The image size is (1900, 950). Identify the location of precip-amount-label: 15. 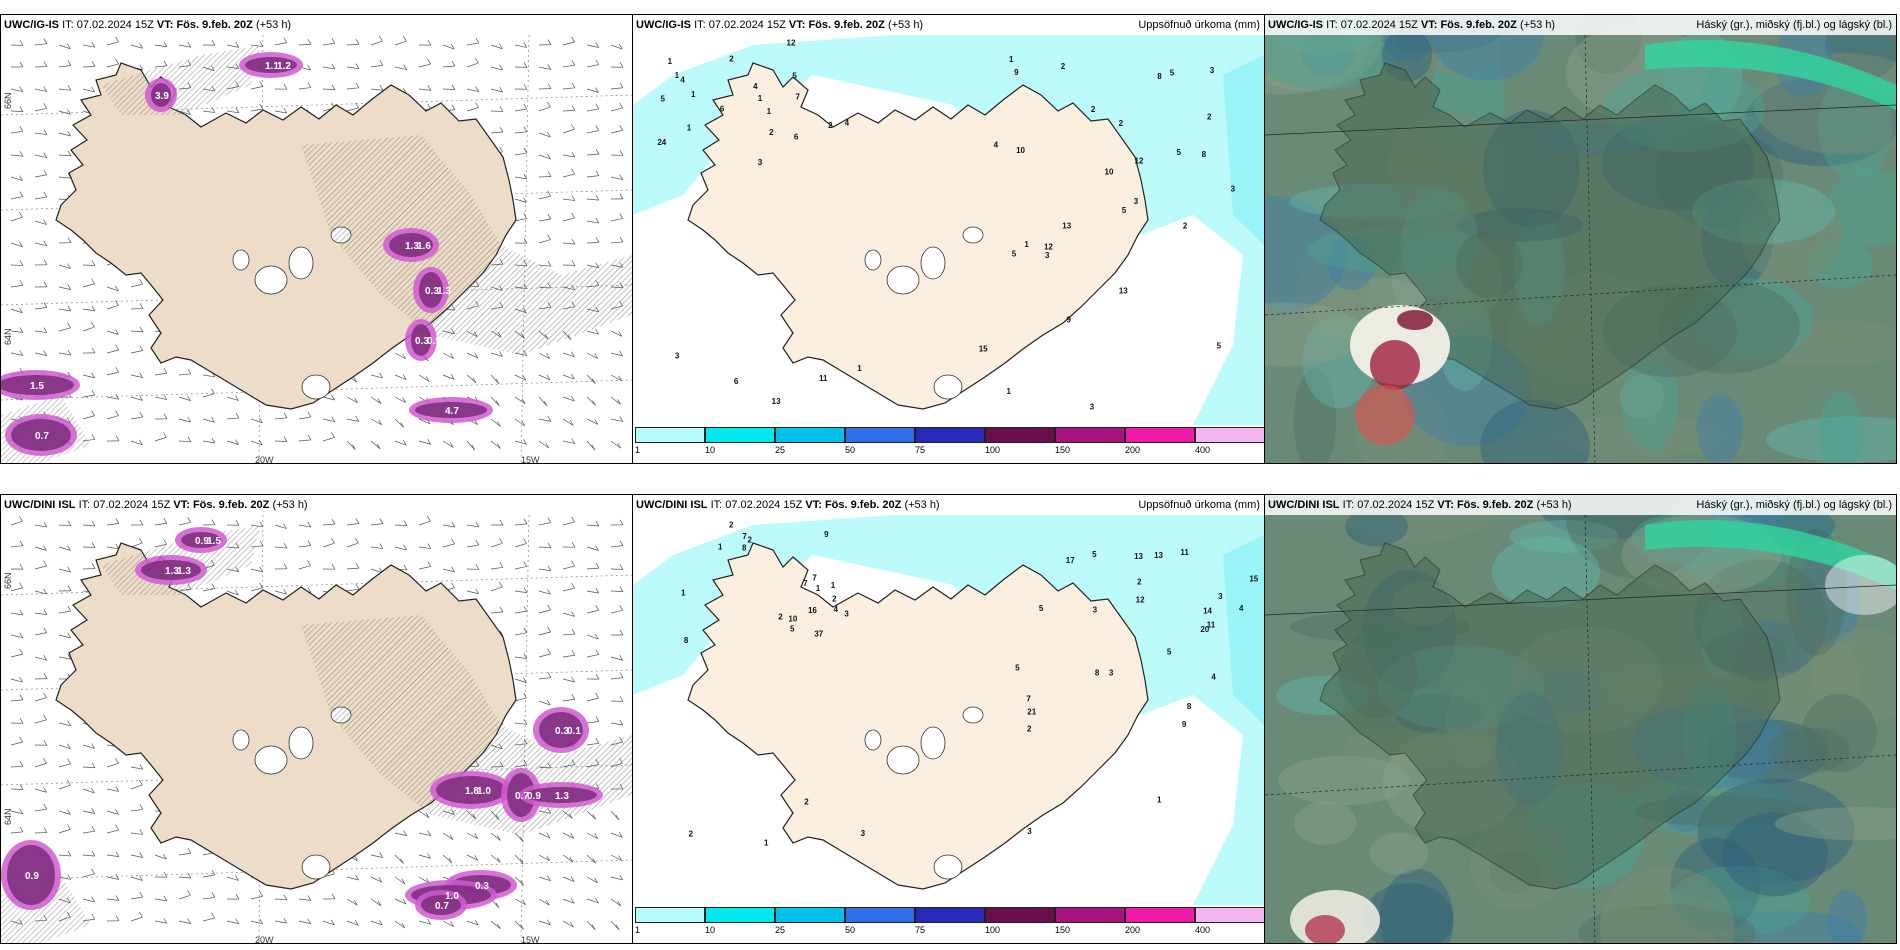
(1253, 578).